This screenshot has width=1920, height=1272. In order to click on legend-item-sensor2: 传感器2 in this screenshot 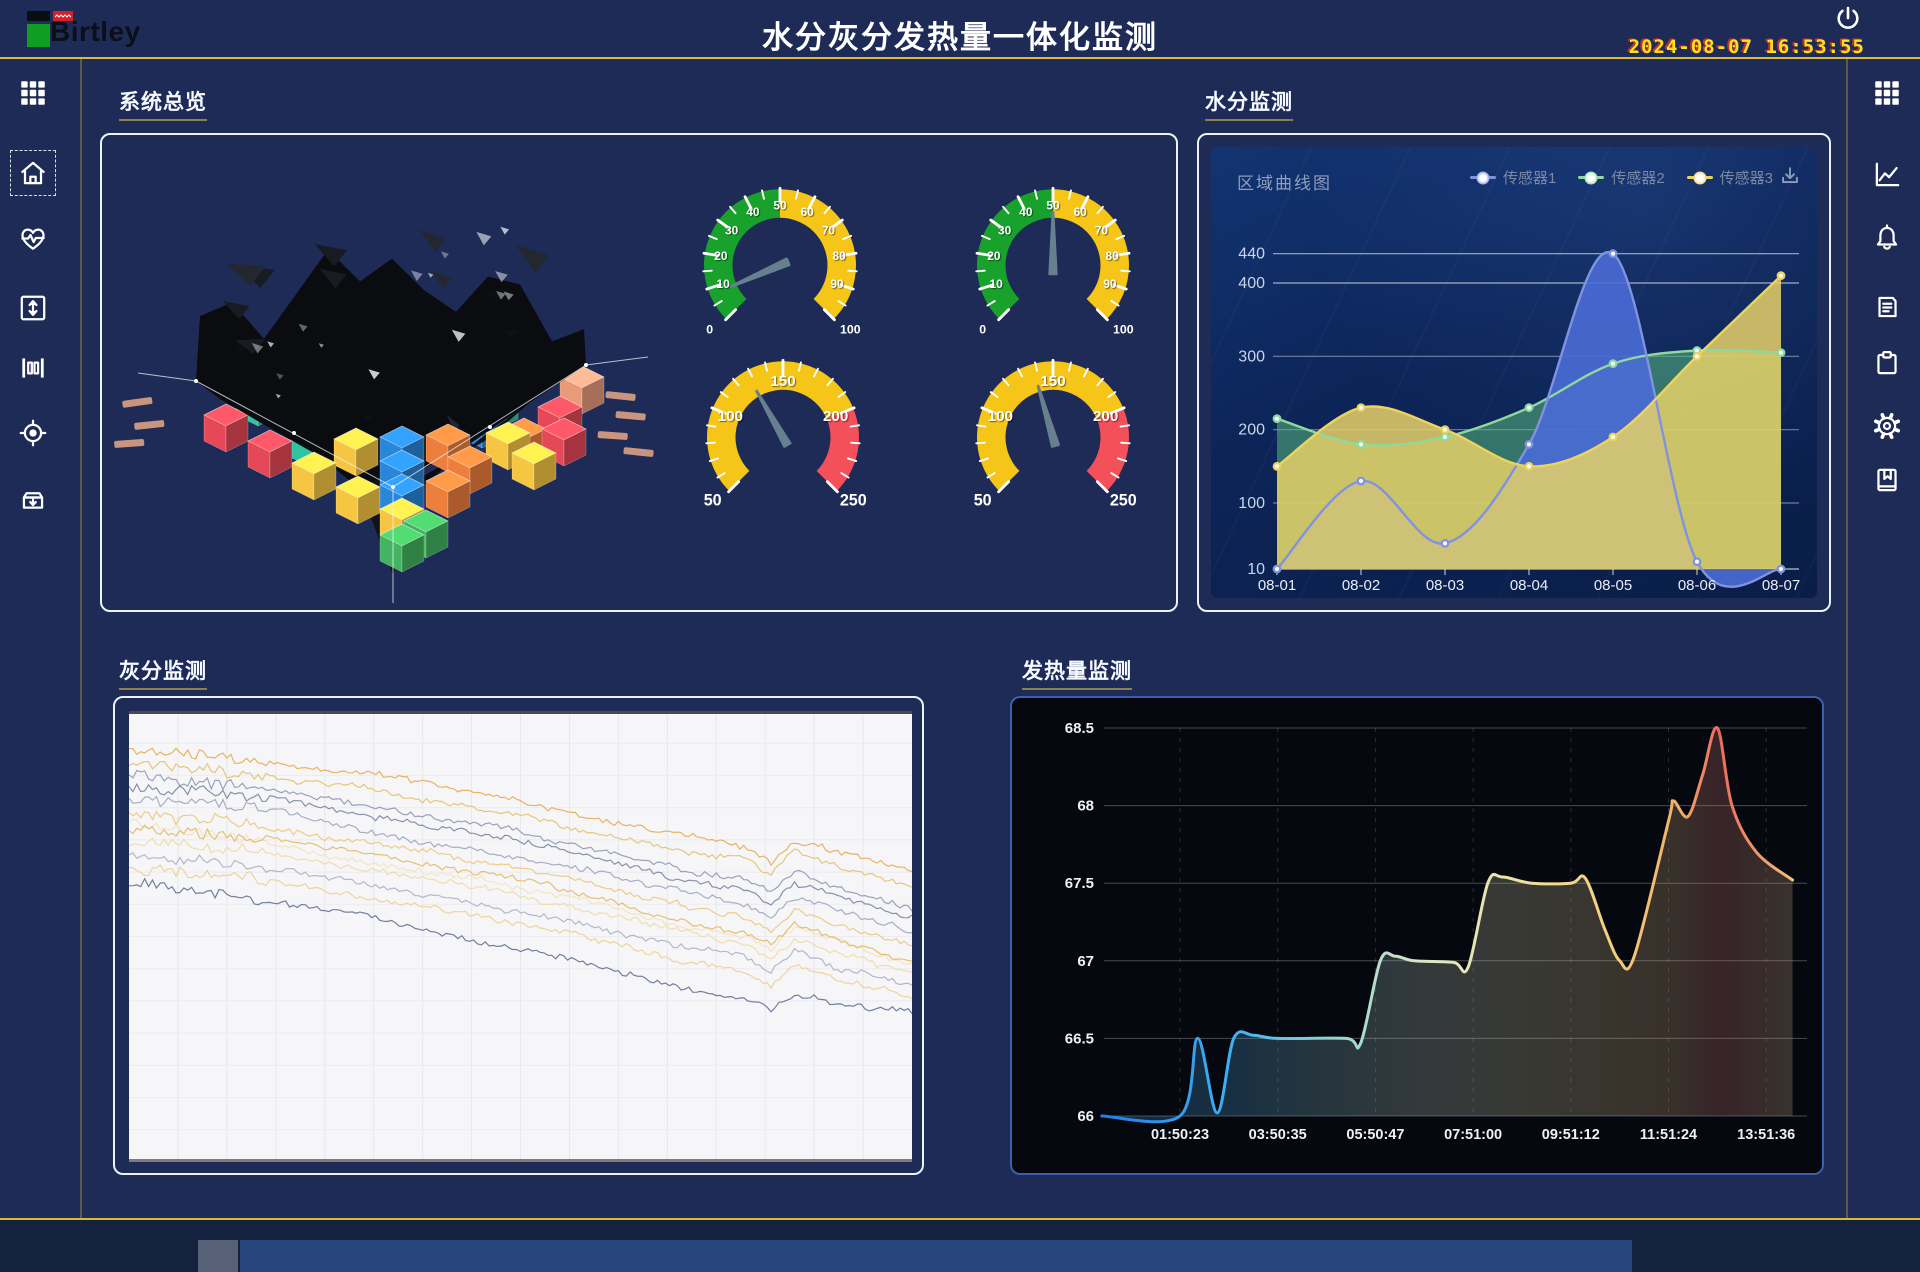, I will do `click(1621, 177)`.